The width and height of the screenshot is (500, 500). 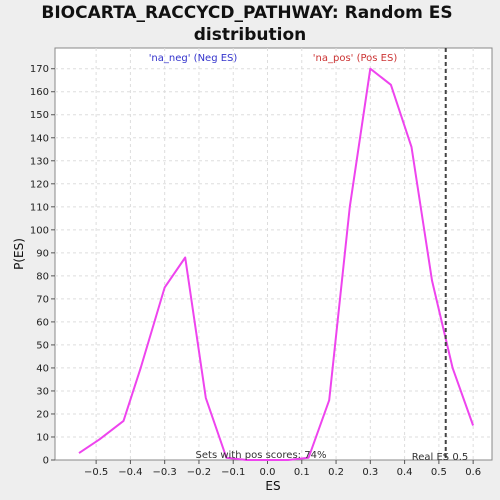 I want to click on neg-es-label: 'na_neg' (Neg ES), so click(x=193, y=58).